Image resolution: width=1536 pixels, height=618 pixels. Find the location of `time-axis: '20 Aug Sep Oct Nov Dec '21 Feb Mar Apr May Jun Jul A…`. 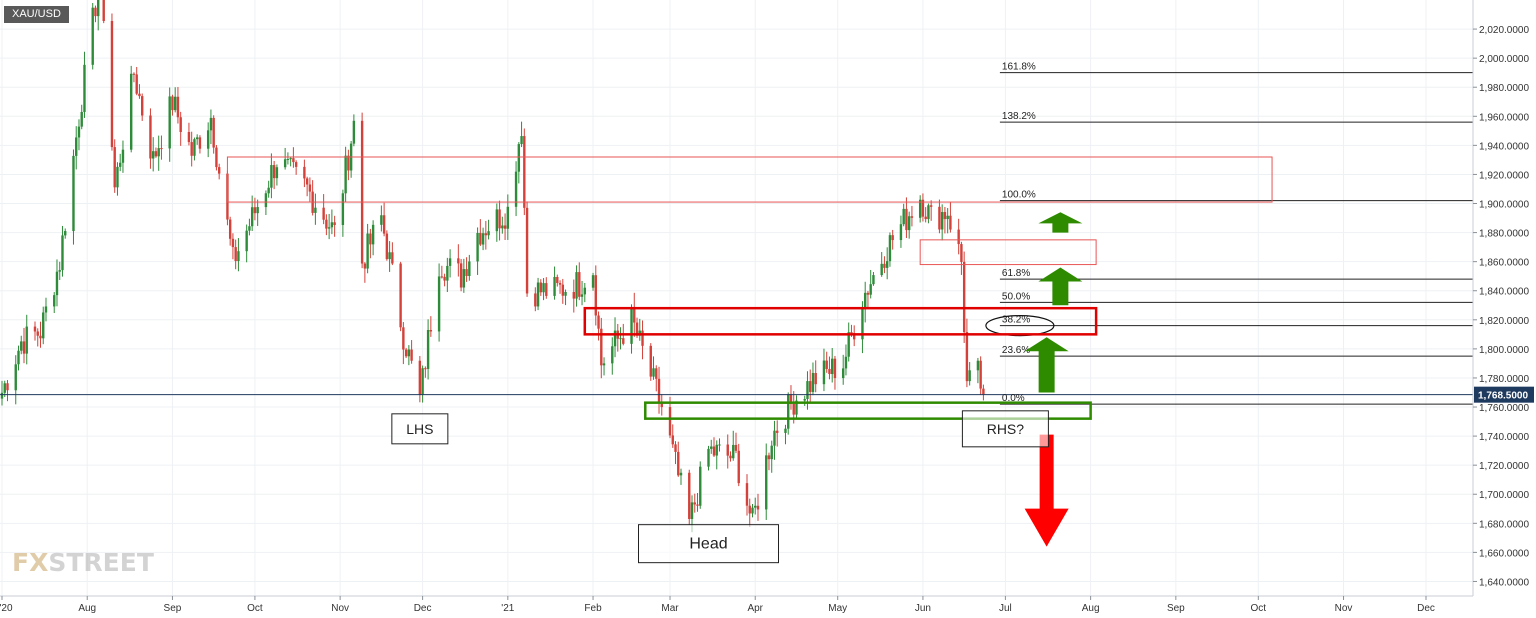

time-axis: '20 Aug Sep Oct Nov Dec '21 Feb Mar Apr May Jun Jul A… is located at coordinates (736, 604).